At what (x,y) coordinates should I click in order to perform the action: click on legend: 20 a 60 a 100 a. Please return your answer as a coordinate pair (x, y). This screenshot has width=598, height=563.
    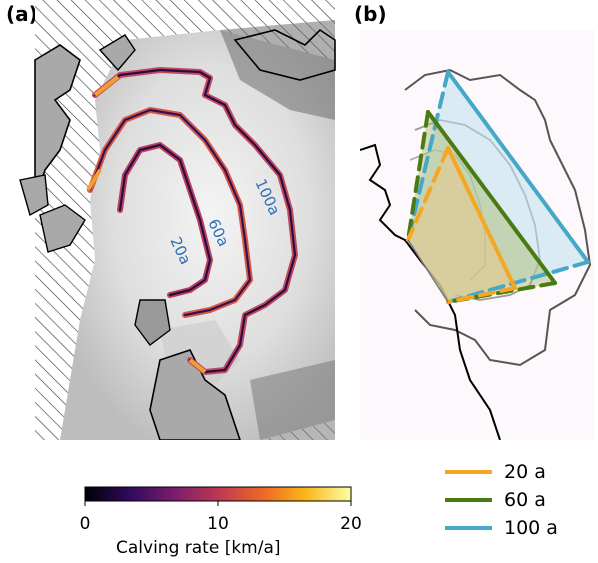
    Looking at the image, I should click on (501, 501).